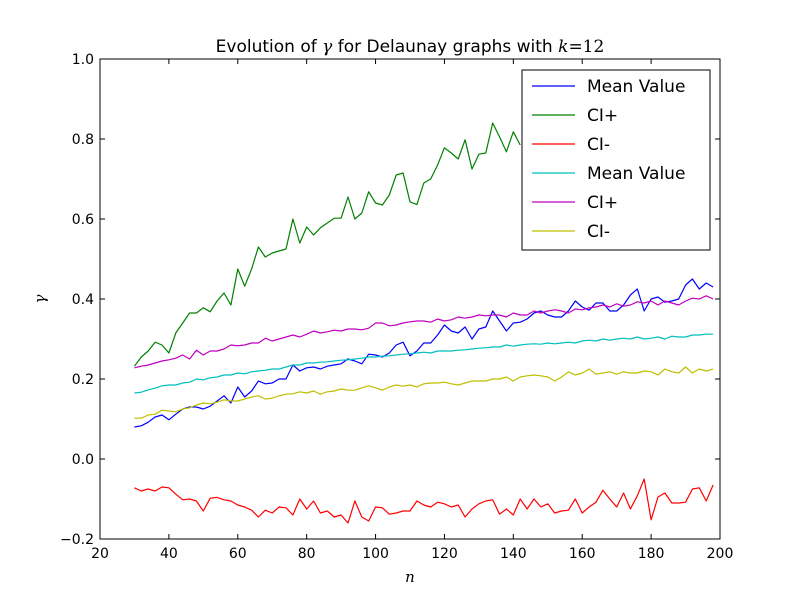 The height and width of the screenshot is (600, 800). I want to click on x-tick-label: 180, so click(651, 554).